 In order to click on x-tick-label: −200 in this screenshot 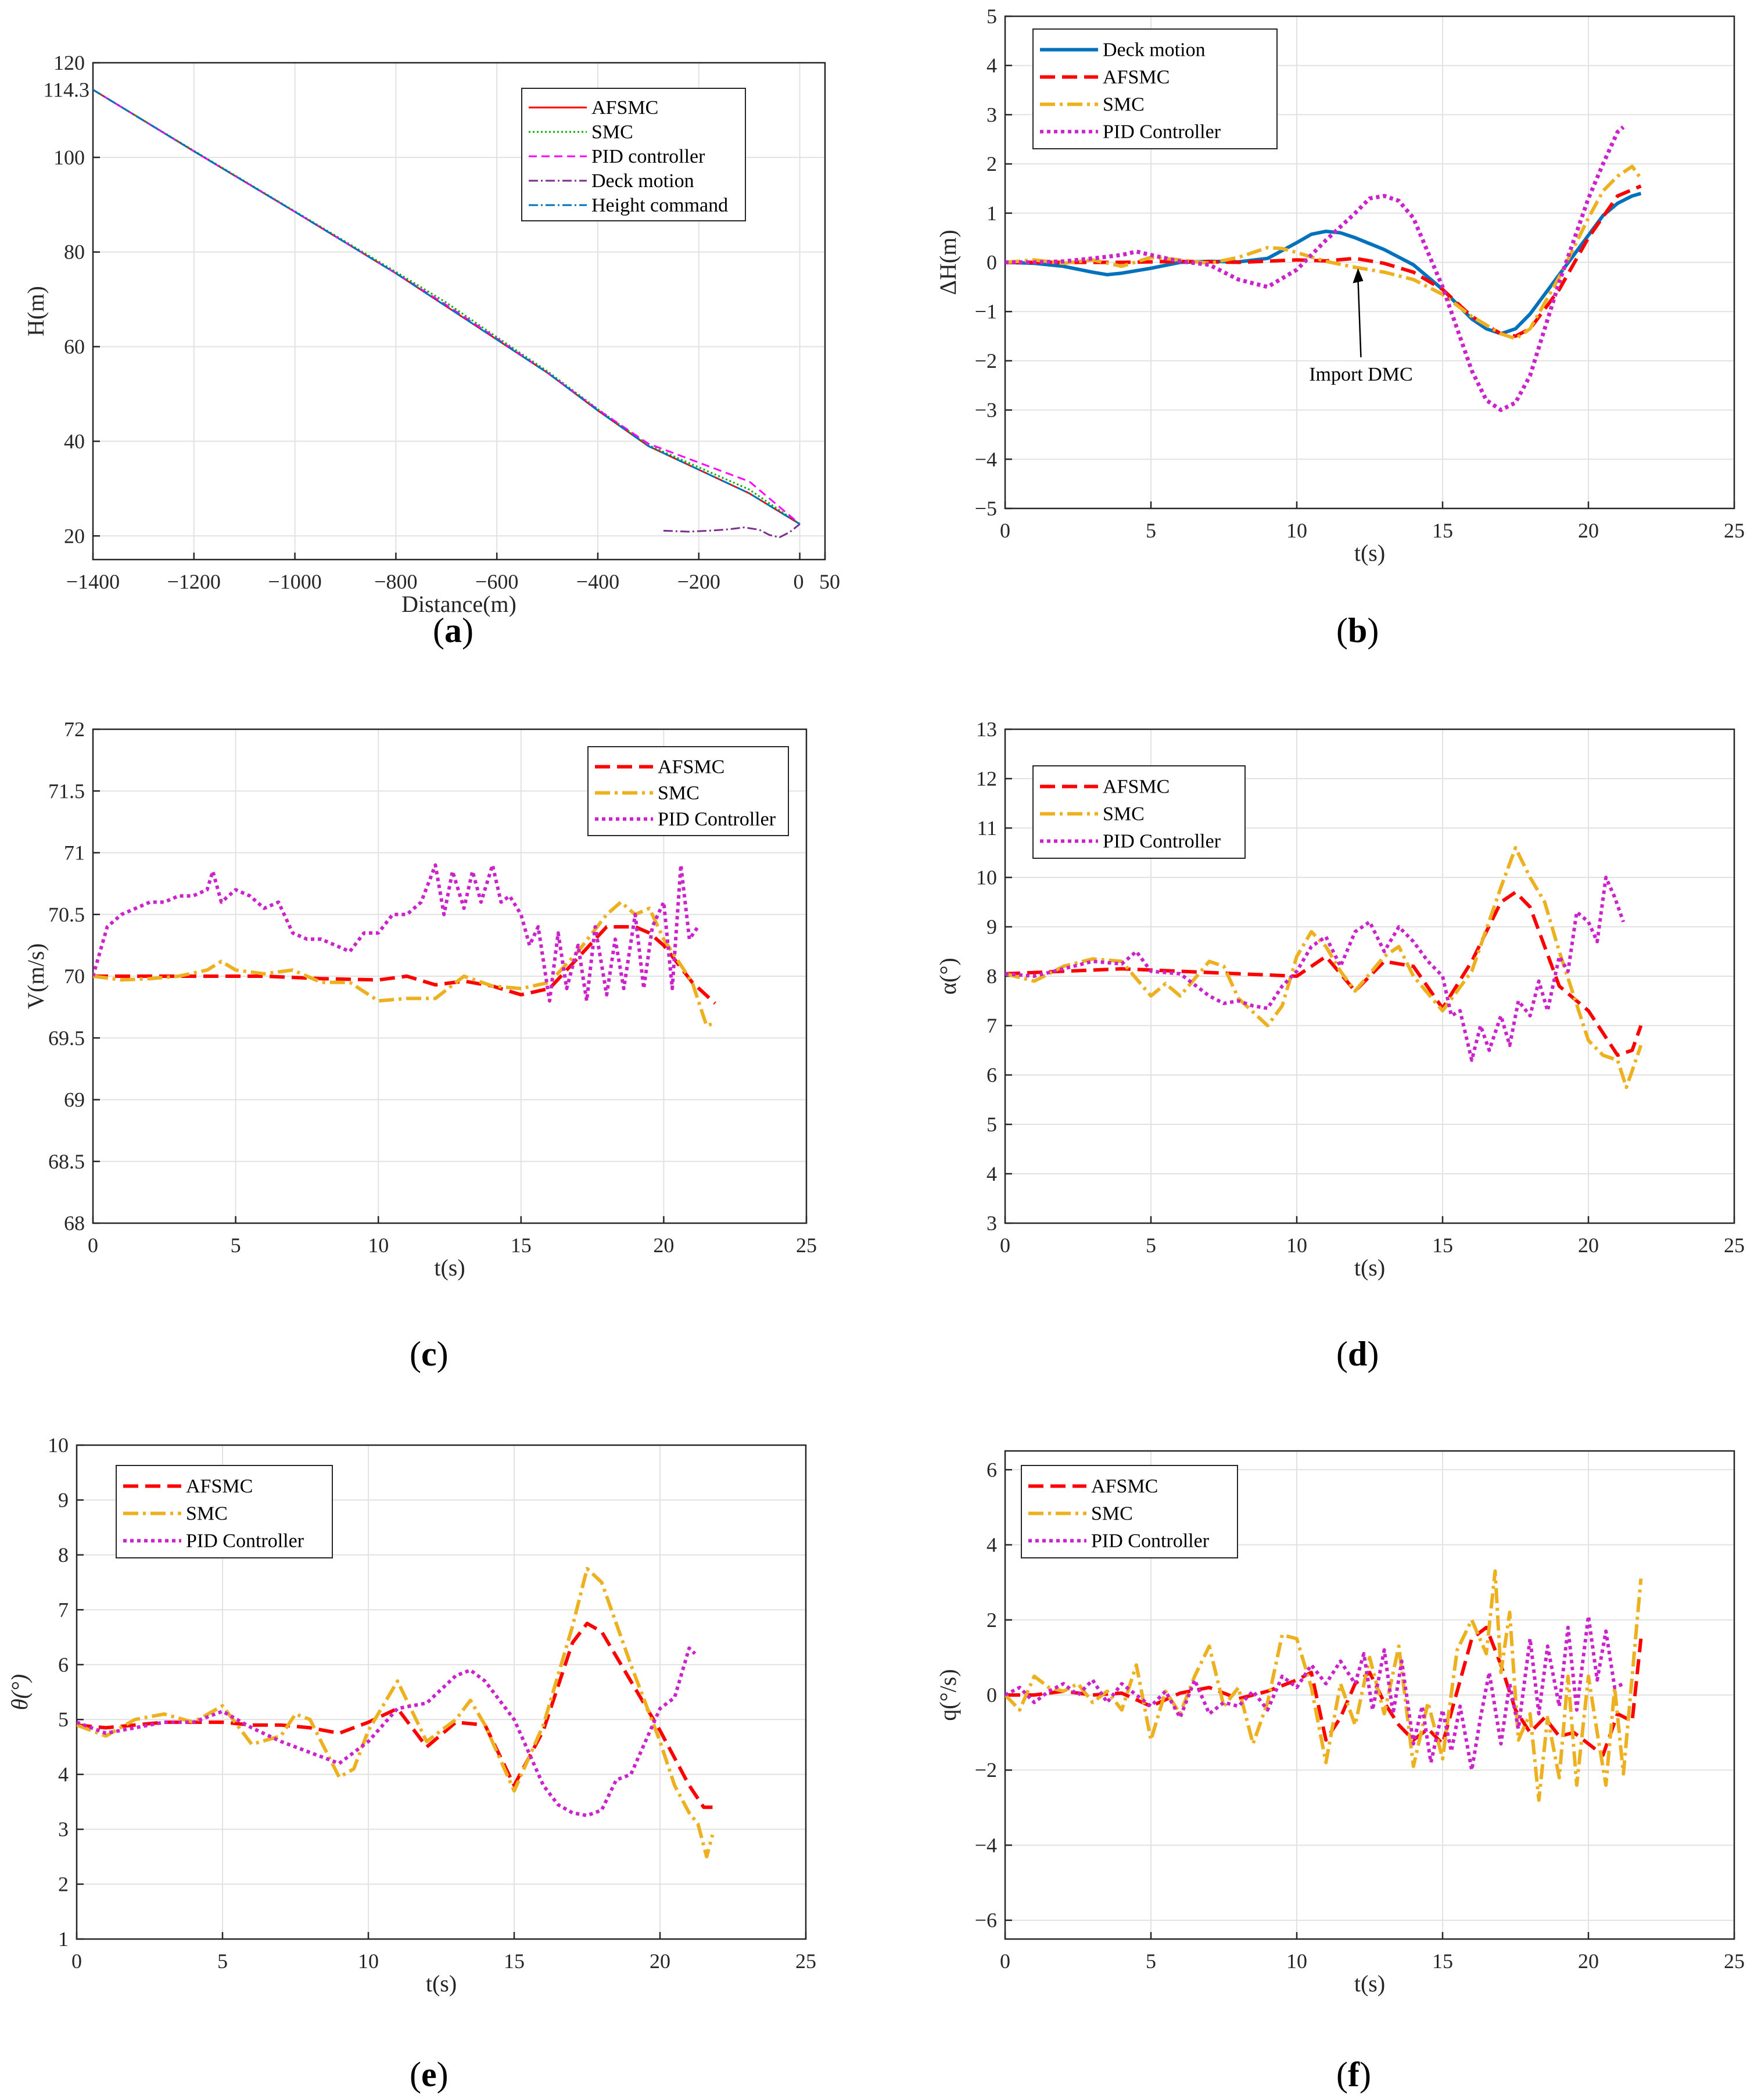, I will do `click(698, 581)`.